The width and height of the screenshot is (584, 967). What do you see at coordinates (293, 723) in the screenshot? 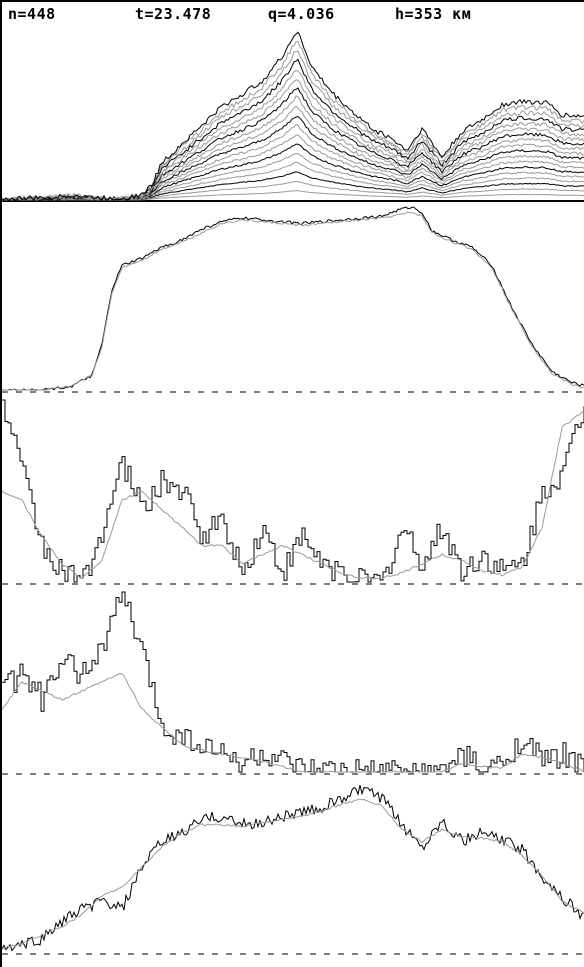
I see `series-line-smooth` at bounding box center [293, 723].